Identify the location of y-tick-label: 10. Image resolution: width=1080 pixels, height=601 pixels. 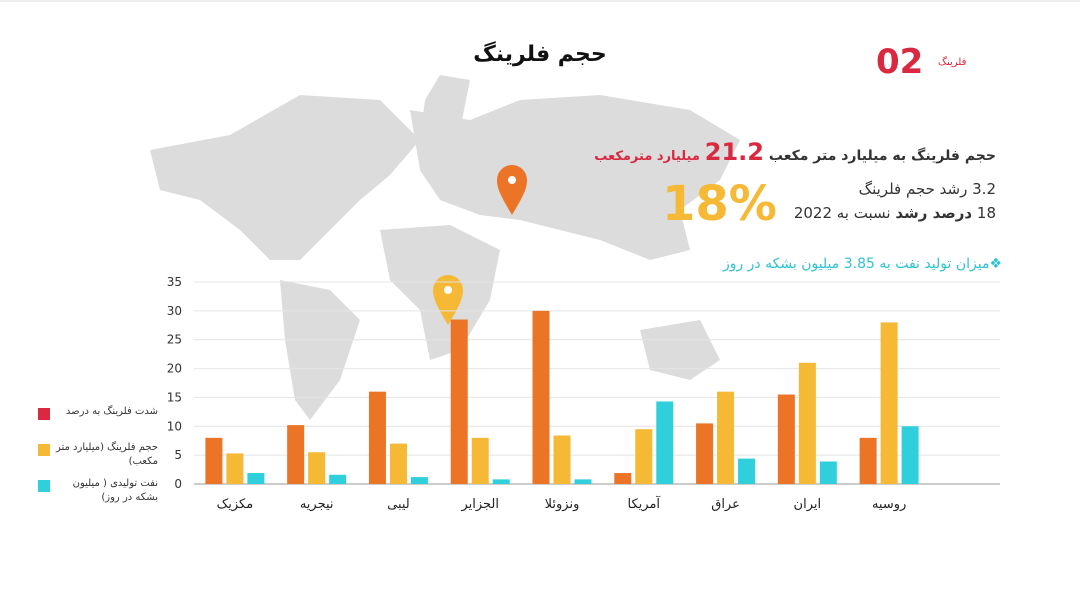
(174, 426).